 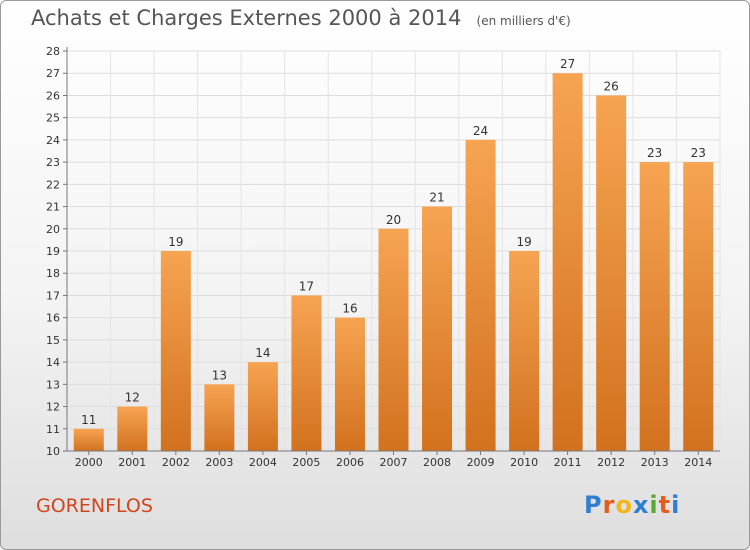 I want to click on y-tick-label: 15, so click(x=53, y=340).